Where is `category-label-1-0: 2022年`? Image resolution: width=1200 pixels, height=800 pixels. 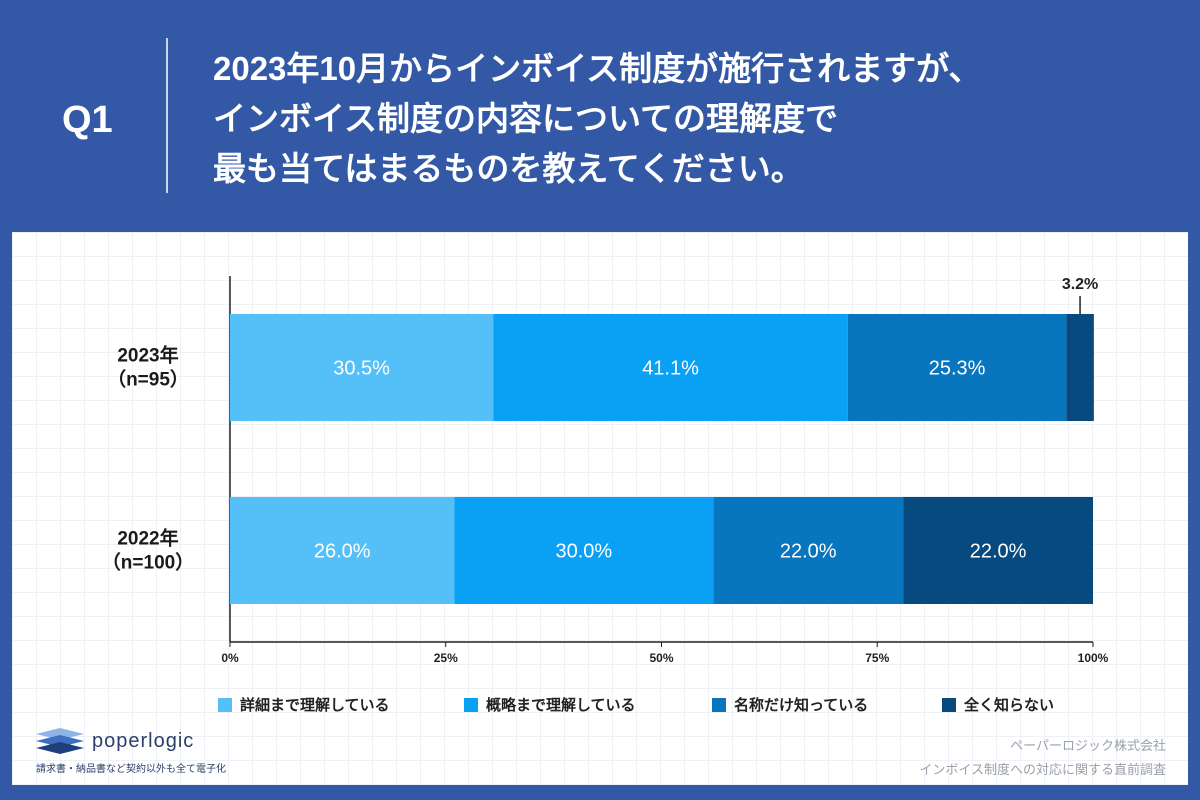 category-label-1-0: 2022年 is located at coordinates (147, 538).